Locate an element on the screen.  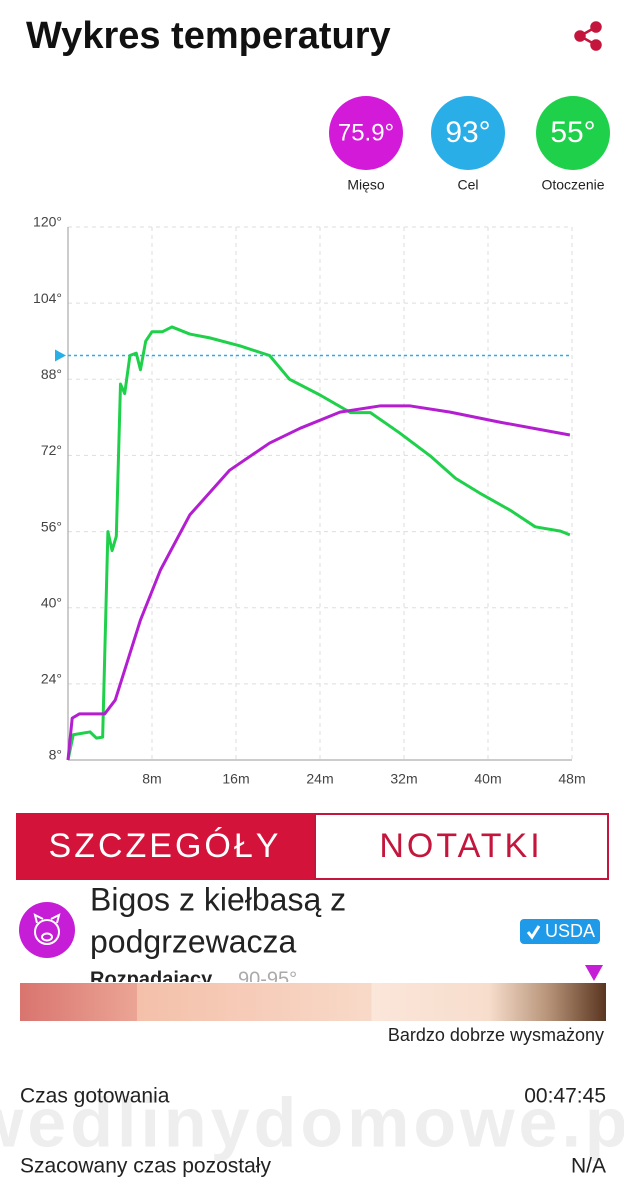
tab is located at coordinates (461, 846).